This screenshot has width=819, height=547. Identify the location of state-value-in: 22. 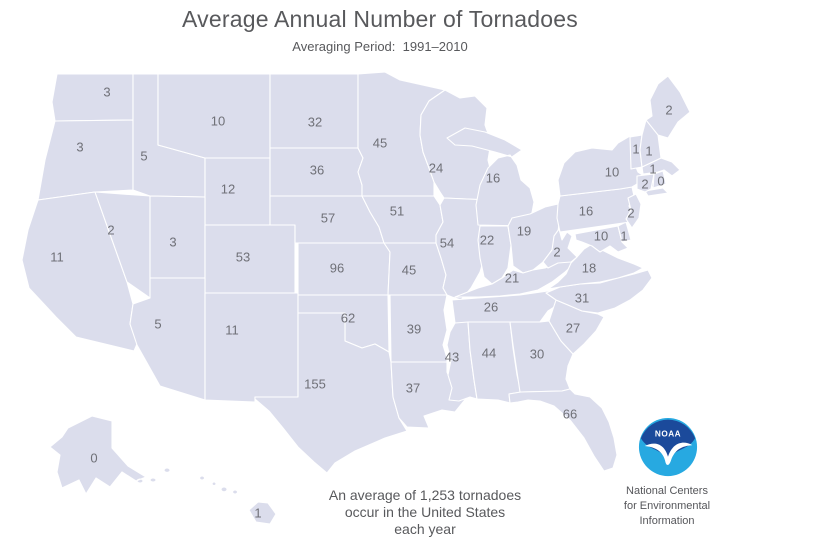
(487, 240).